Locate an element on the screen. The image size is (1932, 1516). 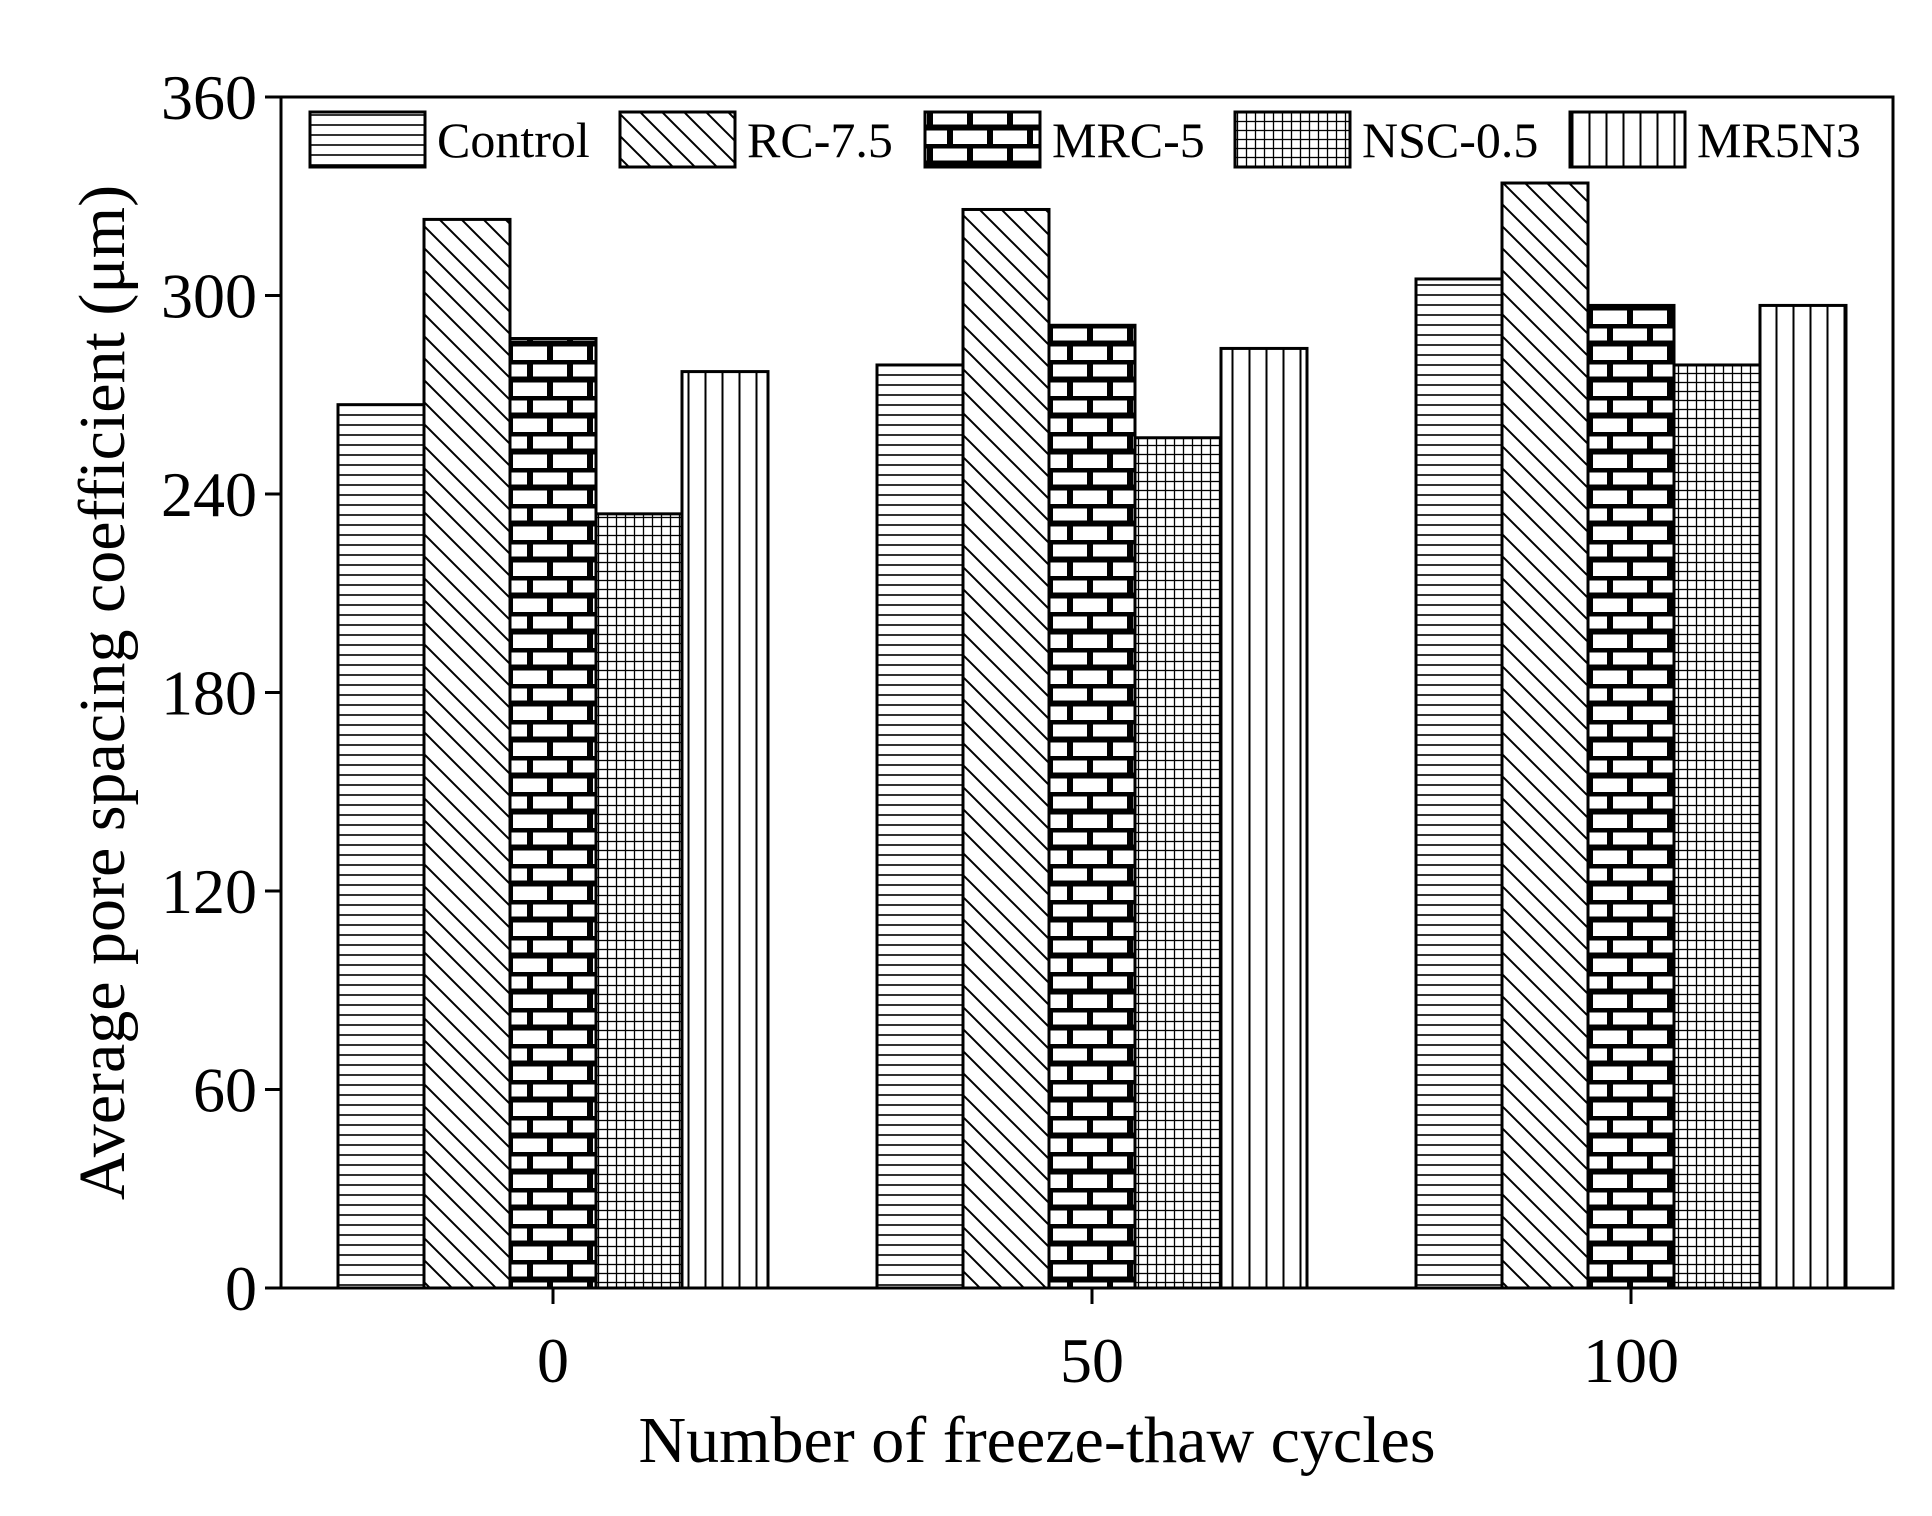
y-tick-label: 120 is located at coordinates (209, 891).